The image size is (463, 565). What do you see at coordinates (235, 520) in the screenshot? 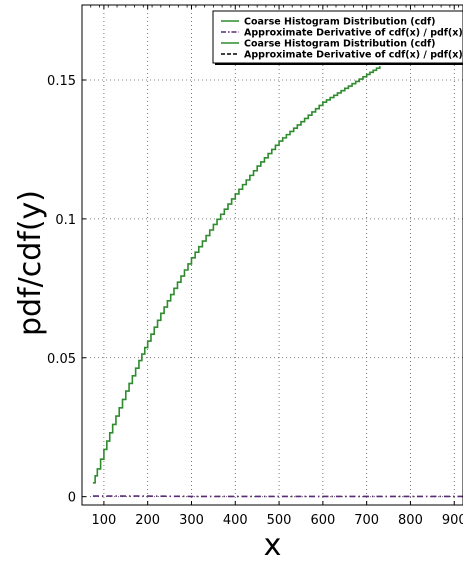
I see `x-tick-label: 400` at bounding box center [235, 520].